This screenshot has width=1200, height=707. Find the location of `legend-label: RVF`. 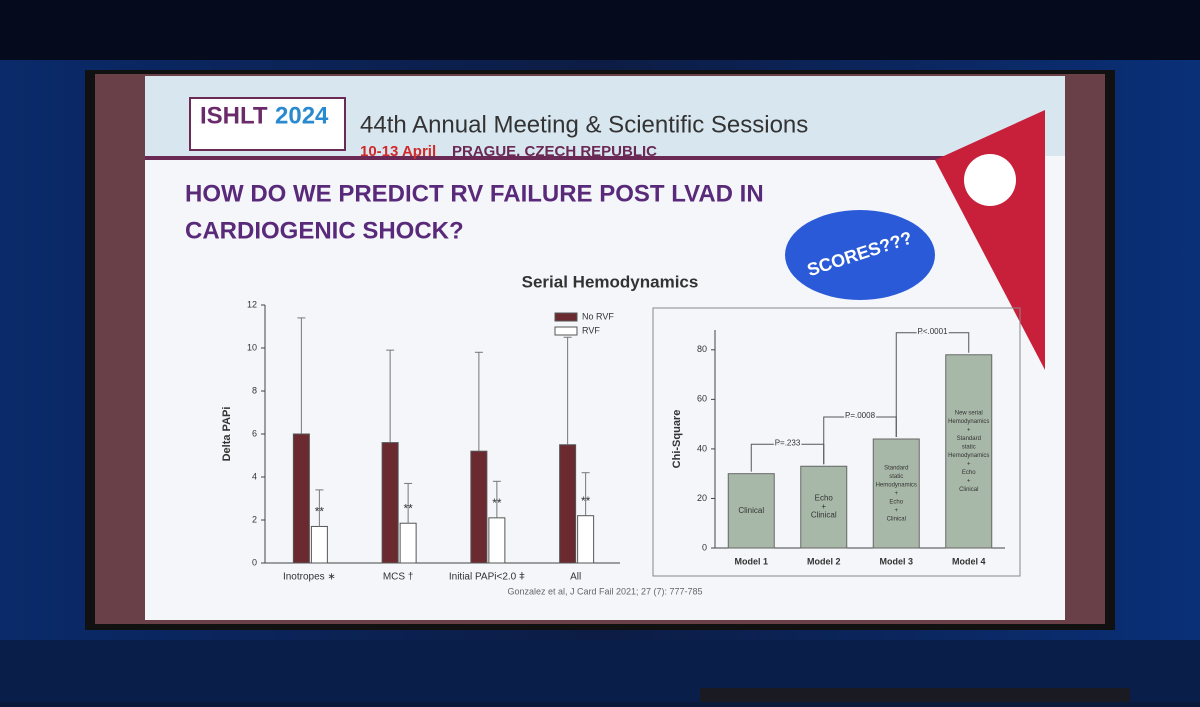

legend-label: RVF is located at coordinates (591, 330).